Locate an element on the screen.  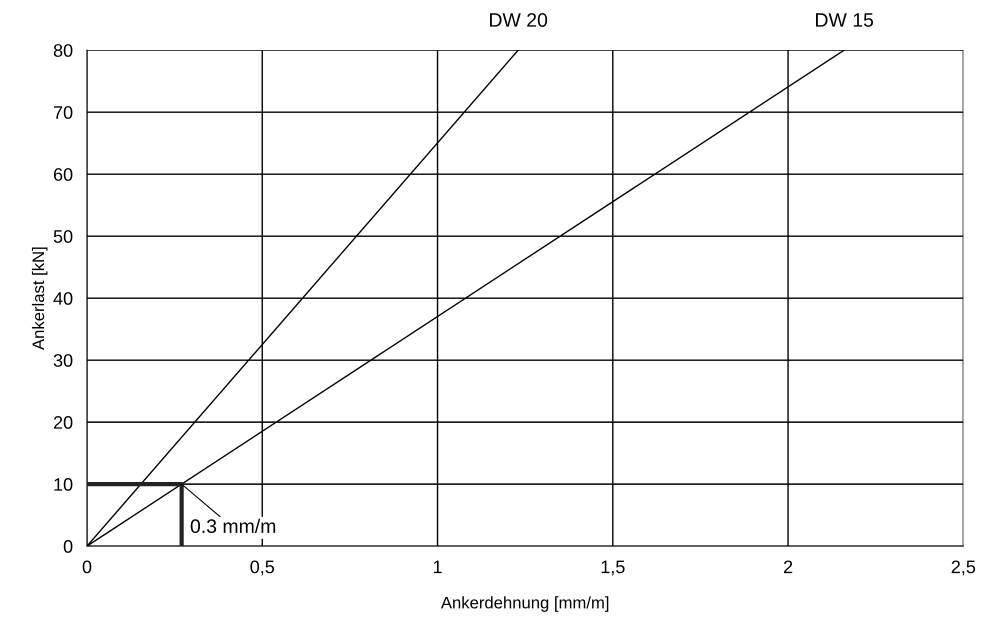
x-tick-label: 2,5 is located at coordinates (964, 568).